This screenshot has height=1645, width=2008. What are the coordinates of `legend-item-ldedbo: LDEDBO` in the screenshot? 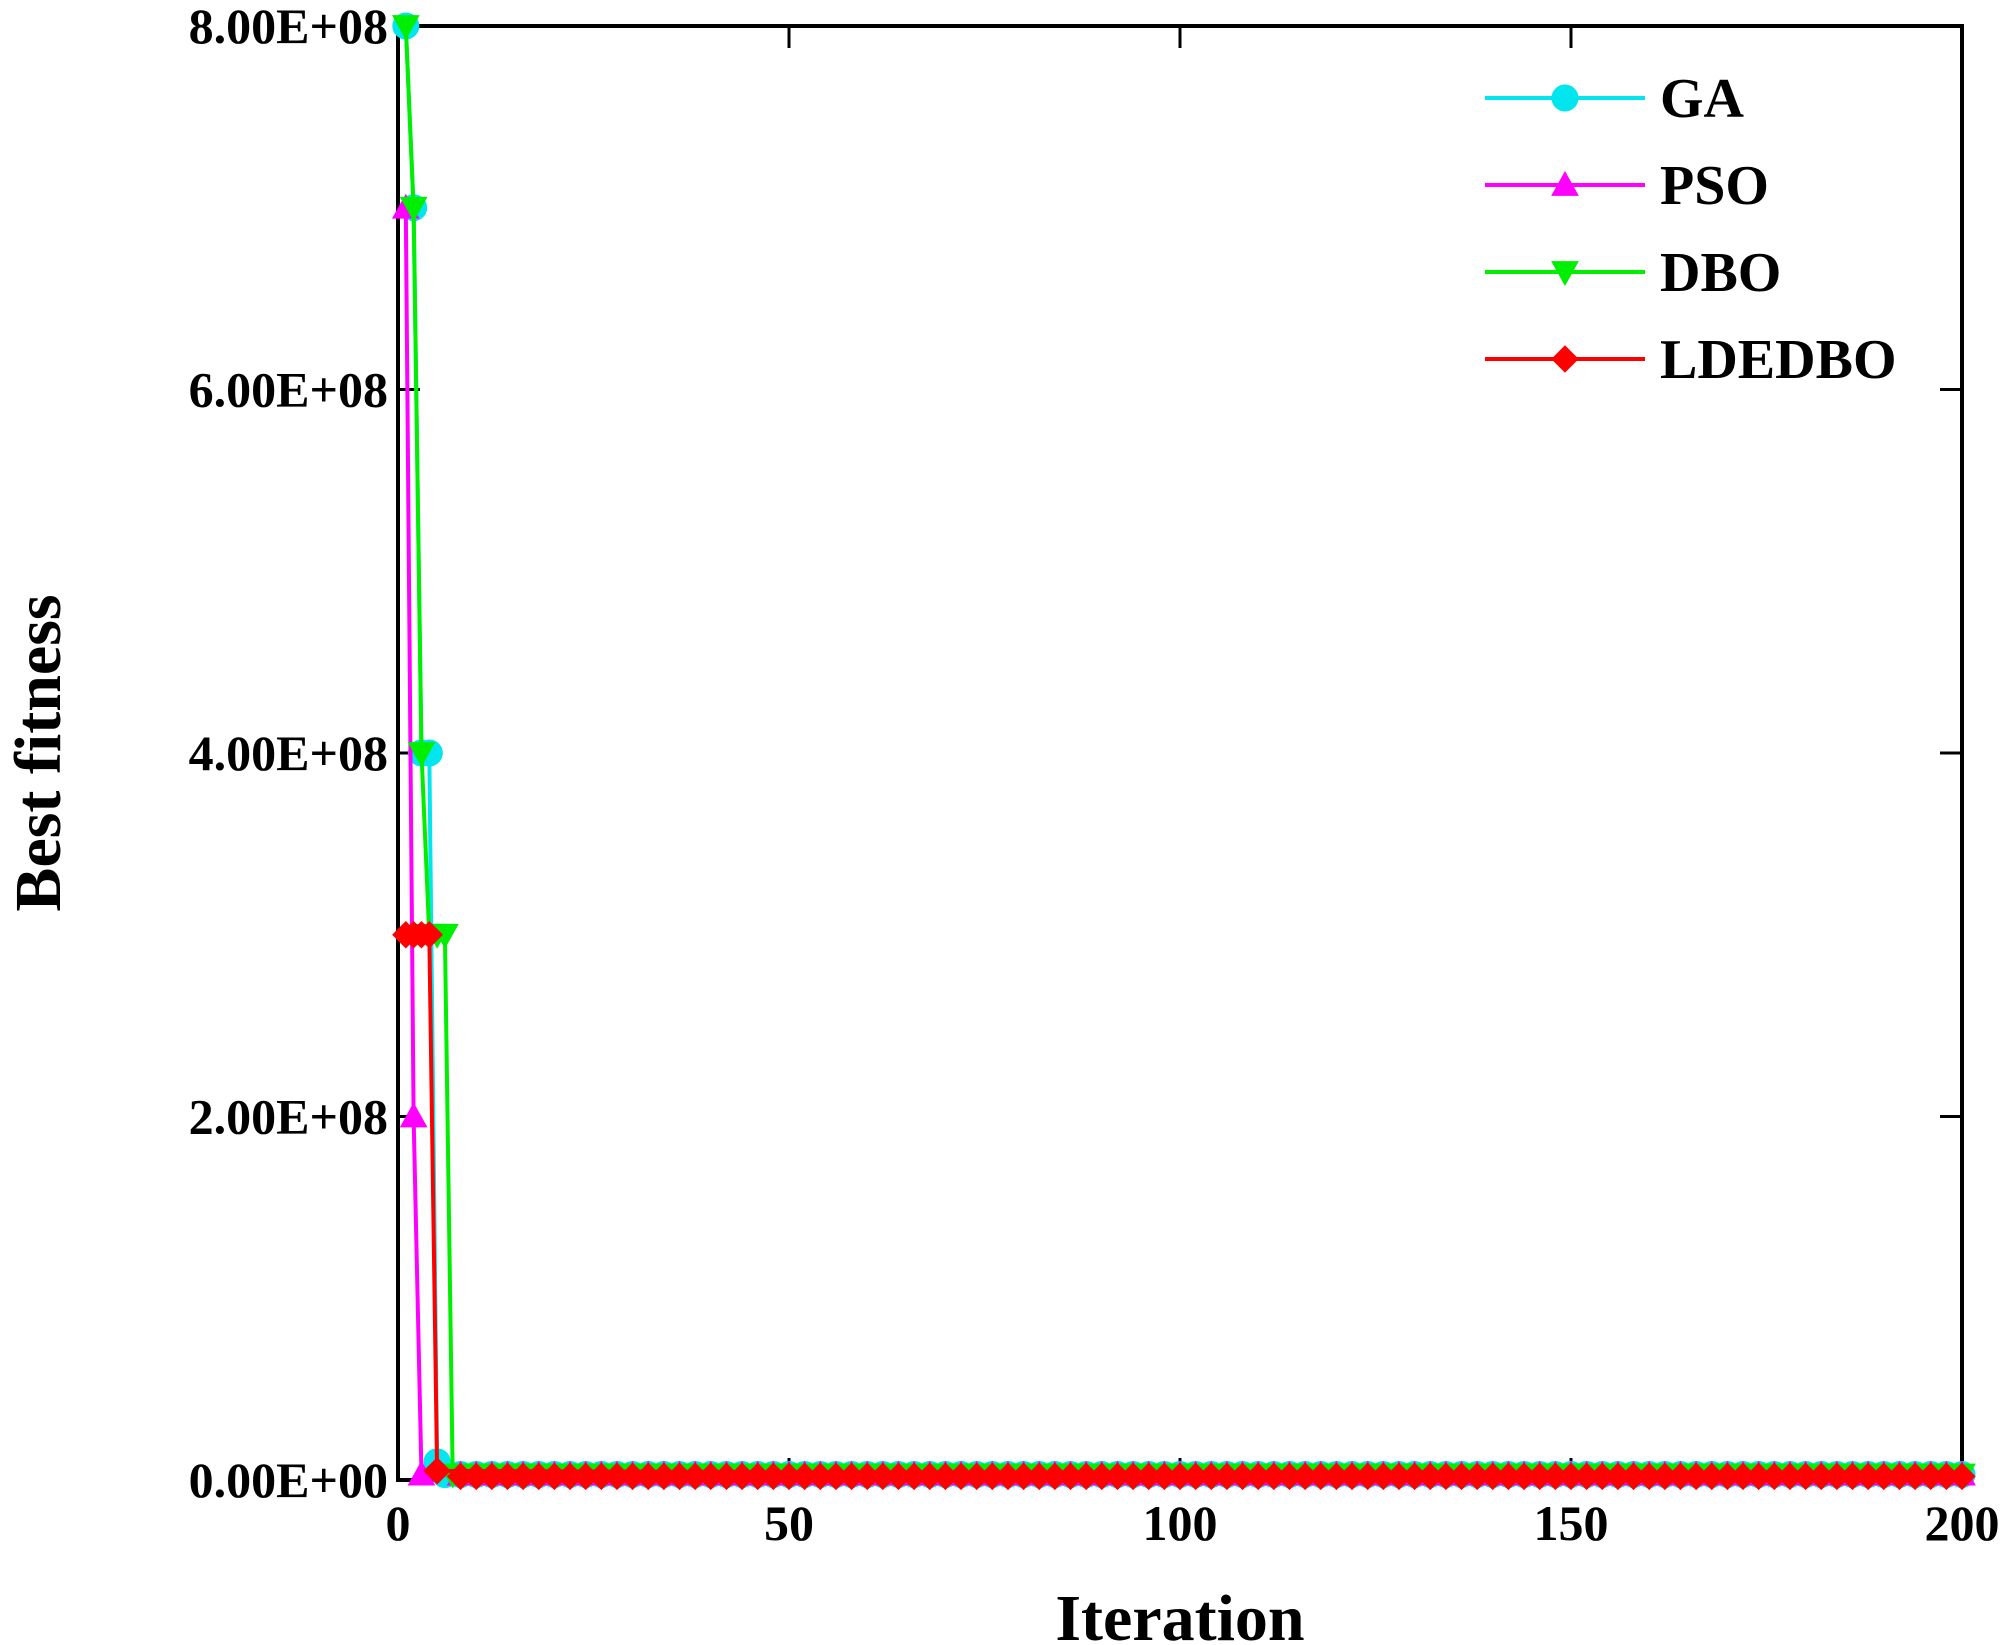 It's located at (1691, 360).